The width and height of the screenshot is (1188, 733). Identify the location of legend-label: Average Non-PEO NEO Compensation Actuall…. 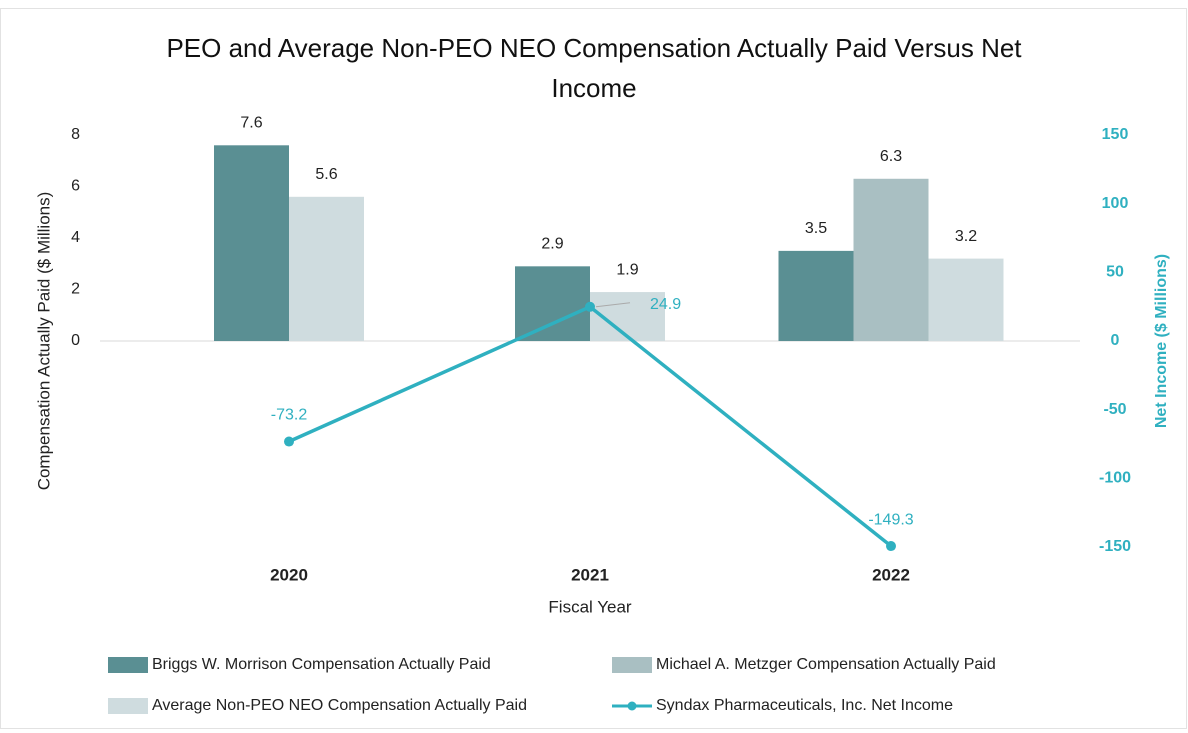
(339, 705).